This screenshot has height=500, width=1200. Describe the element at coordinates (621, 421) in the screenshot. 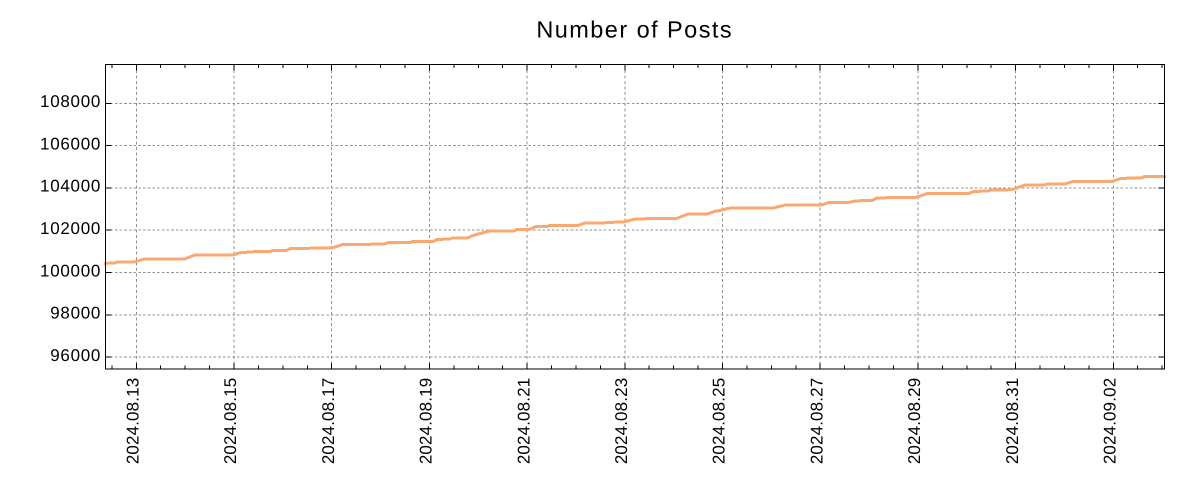

I see `svg-text: 2024.08.23` at that location.